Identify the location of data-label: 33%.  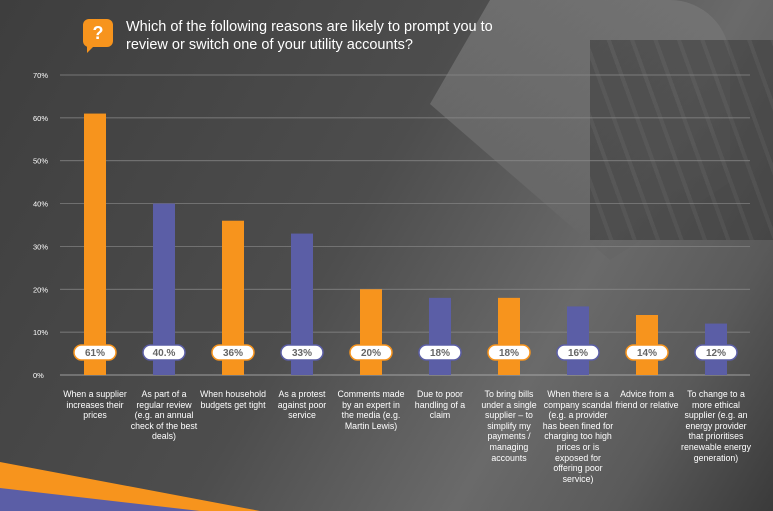
(302, 353).